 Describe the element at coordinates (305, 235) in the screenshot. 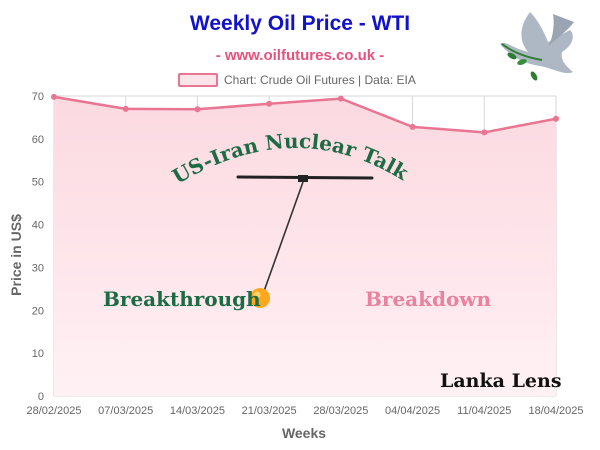

I see `balance-scale-icon` at that location.